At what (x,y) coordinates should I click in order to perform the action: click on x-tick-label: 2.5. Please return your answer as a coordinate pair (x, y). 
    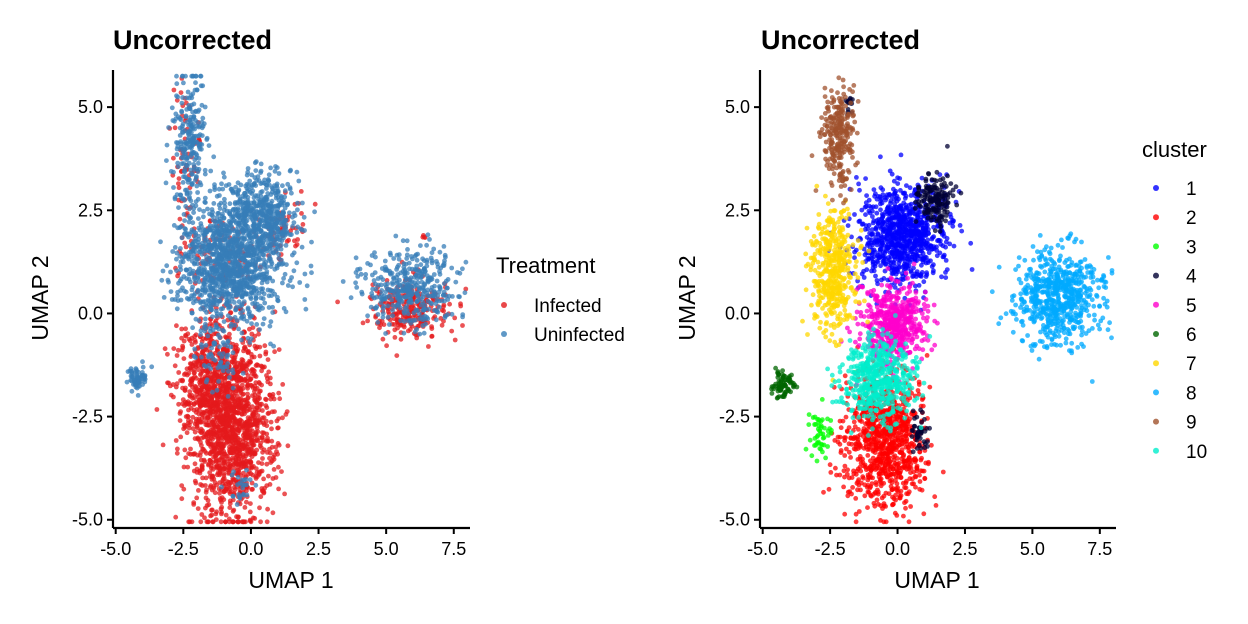
    Looking at the image, I should click on (318, 549).